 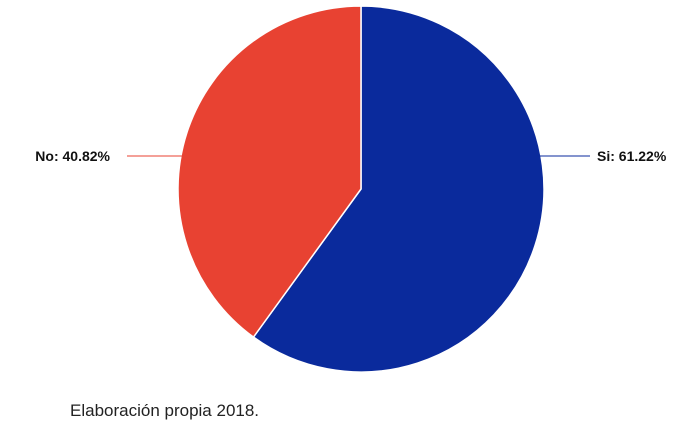 I want to click on source-caption: Elaboración propia 2018., so click(x=165, y=410).